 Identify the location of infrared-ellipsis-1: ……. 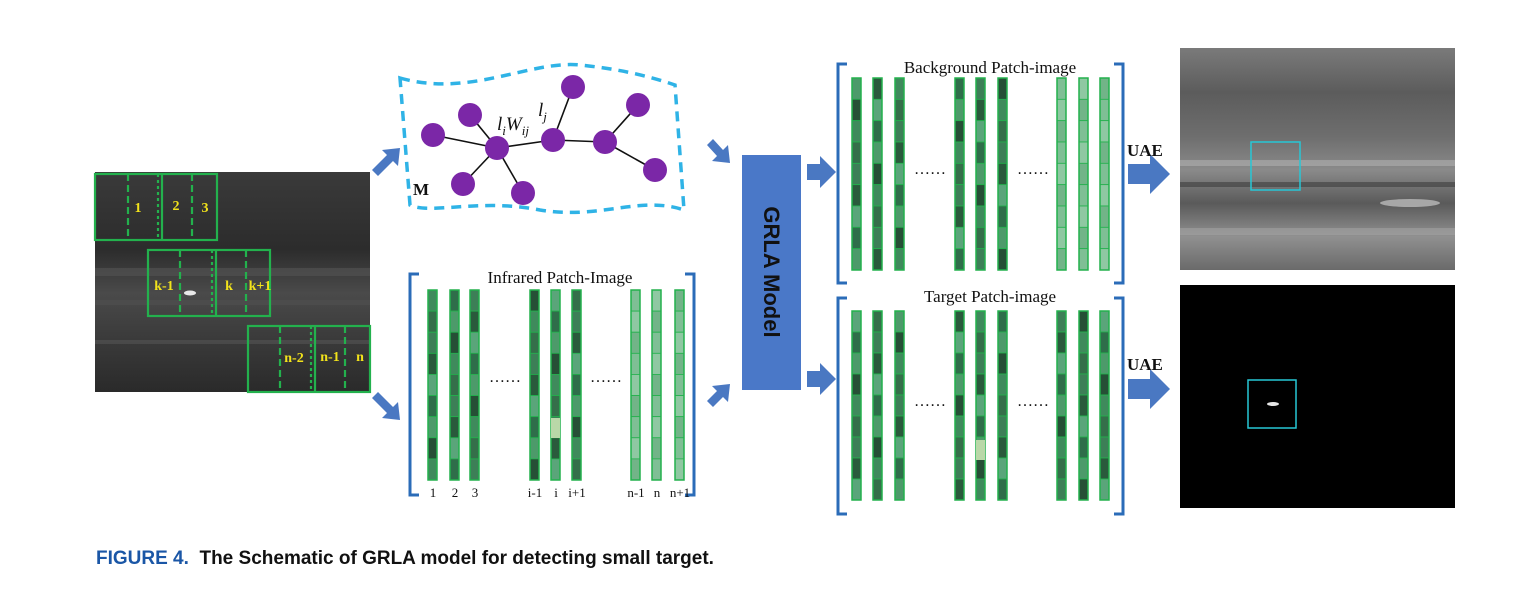
(505, 377).